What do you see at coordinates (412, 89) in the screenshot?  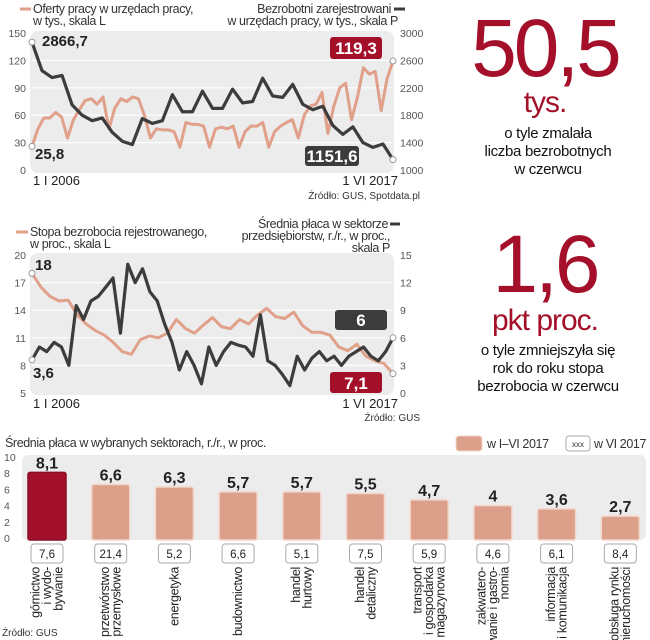 I see `y-tick-right: 2200` at bounding box center [412, 89].